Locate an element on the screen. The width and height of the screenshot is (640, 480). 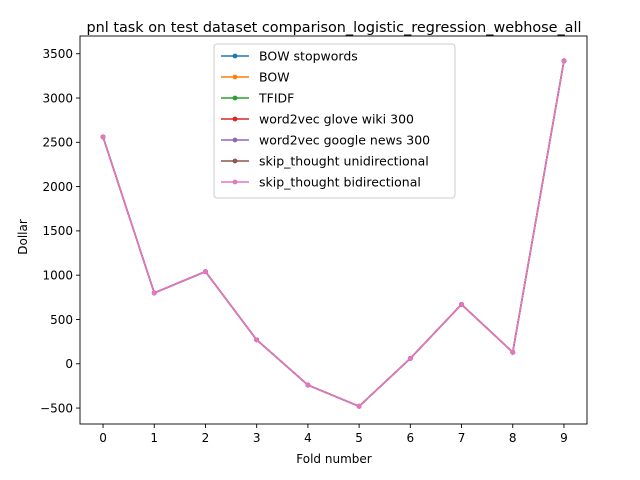
y-tick-label: 3500 is located at coordinates (57, 54).